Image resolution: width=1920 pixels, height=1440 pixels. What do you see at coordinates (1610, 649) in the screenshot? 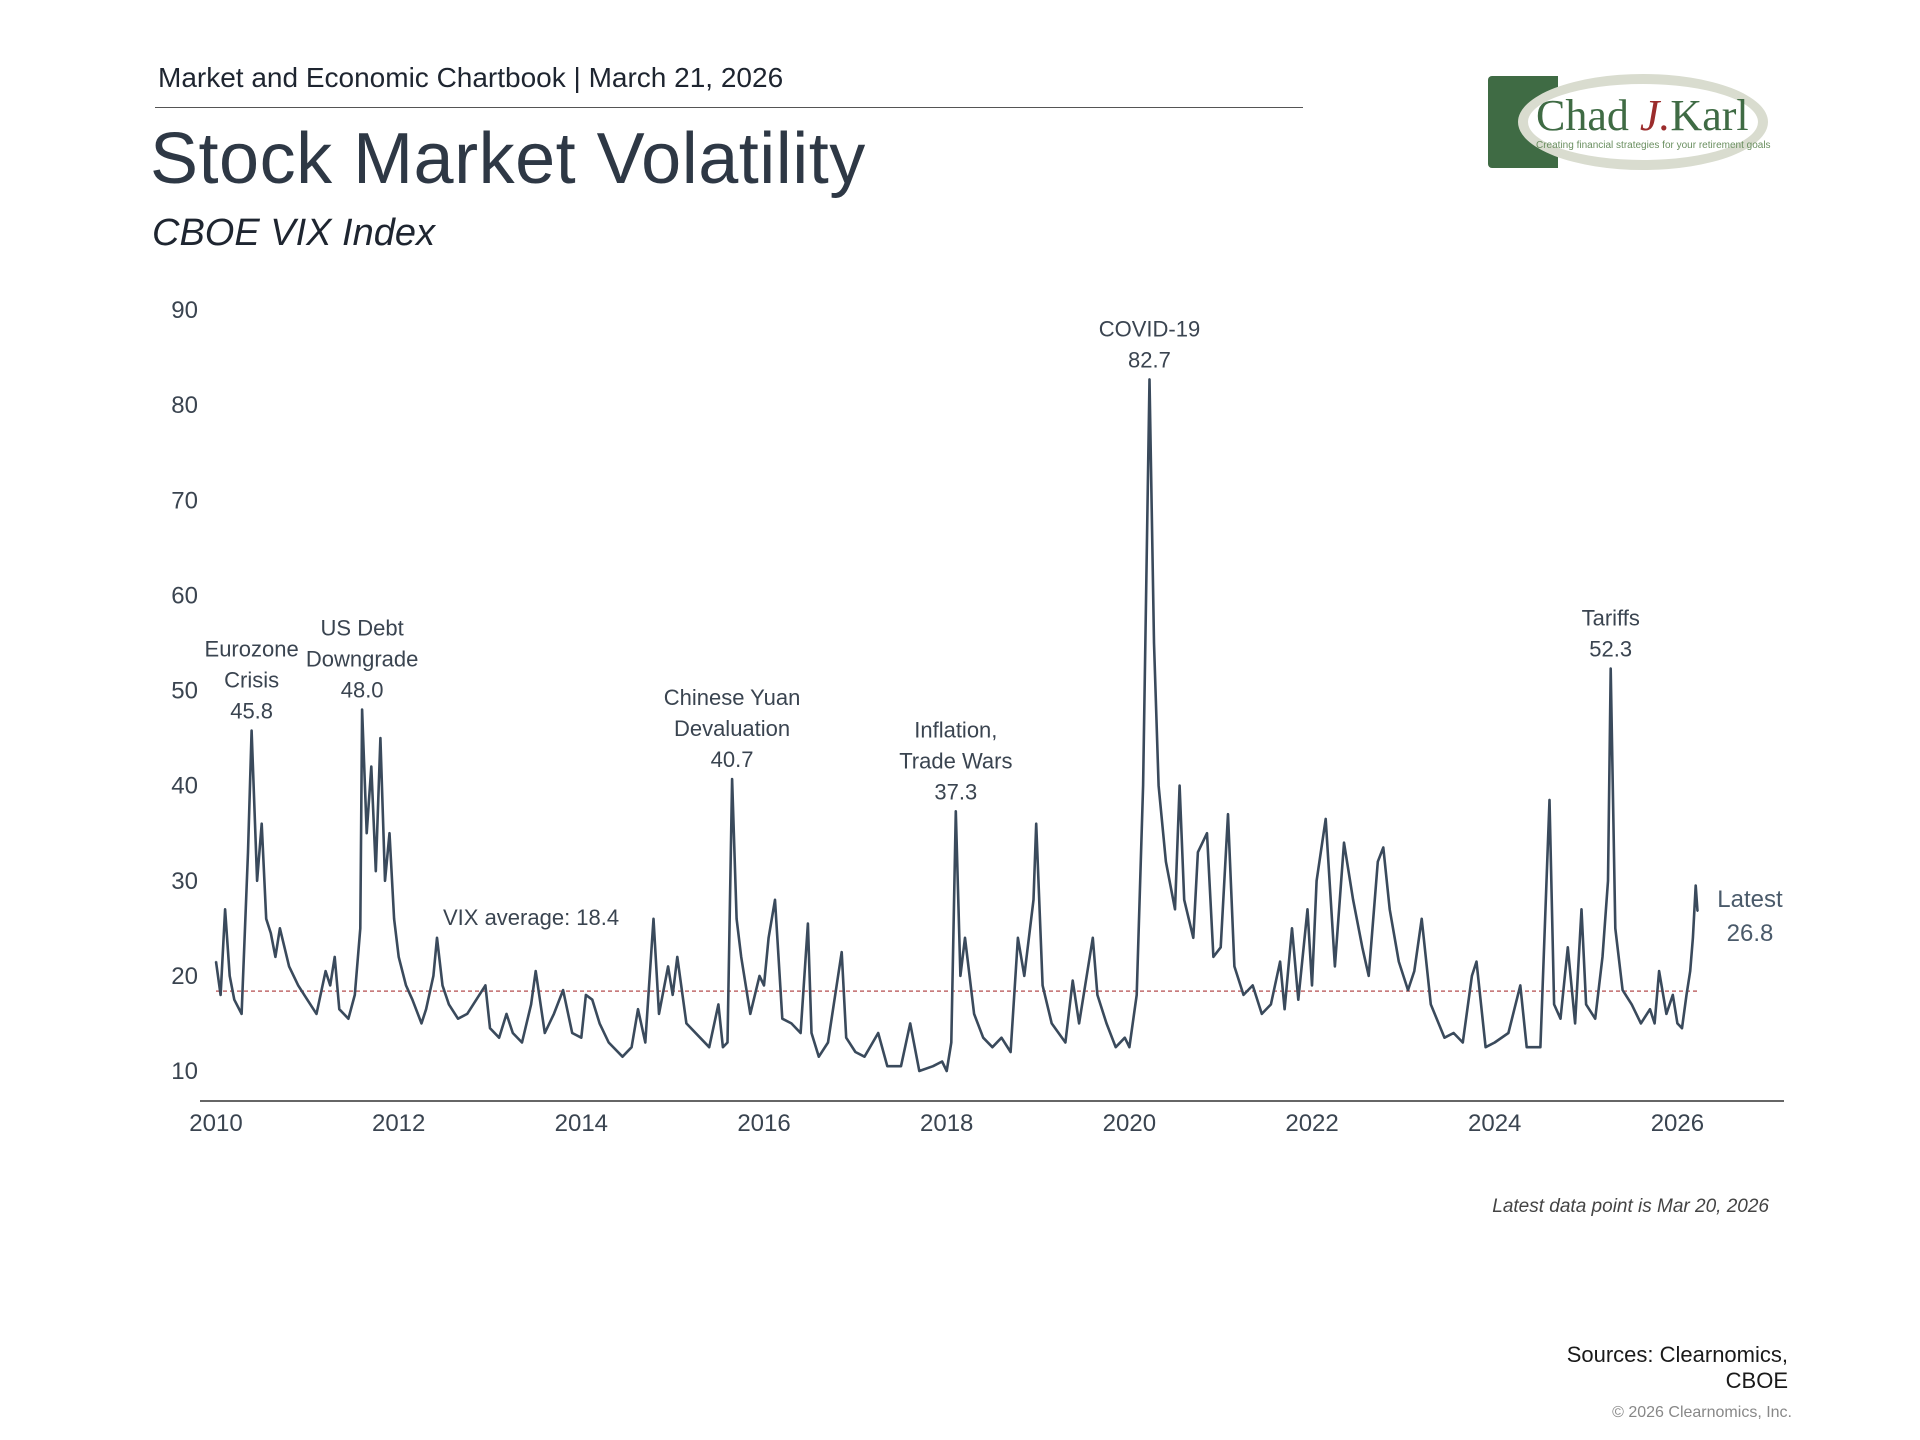
I see `annotation-5-line-1: 52.3` at bounding box center [1610, 649].